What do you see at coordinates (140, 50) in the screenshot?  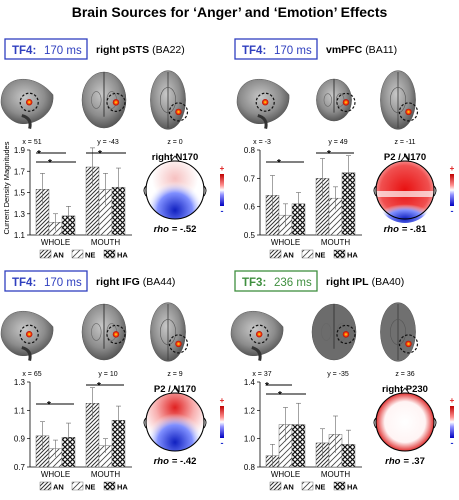 I see `region-label: right pSTS (BA22)` at bounding box center [140, 50].